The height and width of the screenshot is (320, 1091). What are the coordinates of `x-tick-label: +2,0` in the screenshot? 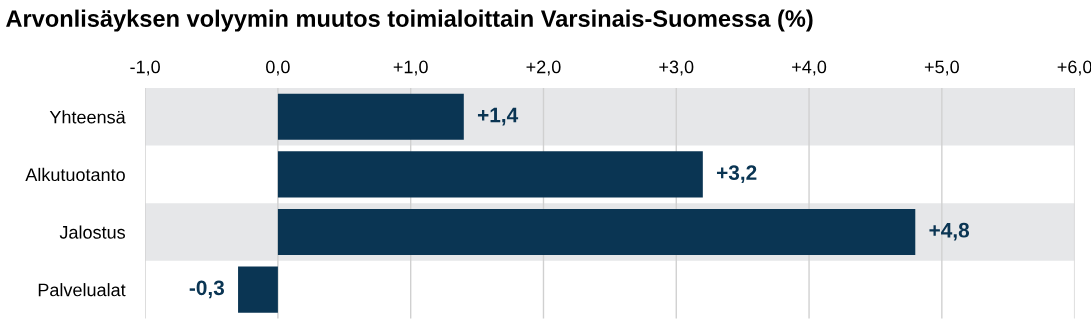 It's located at (543, 68).